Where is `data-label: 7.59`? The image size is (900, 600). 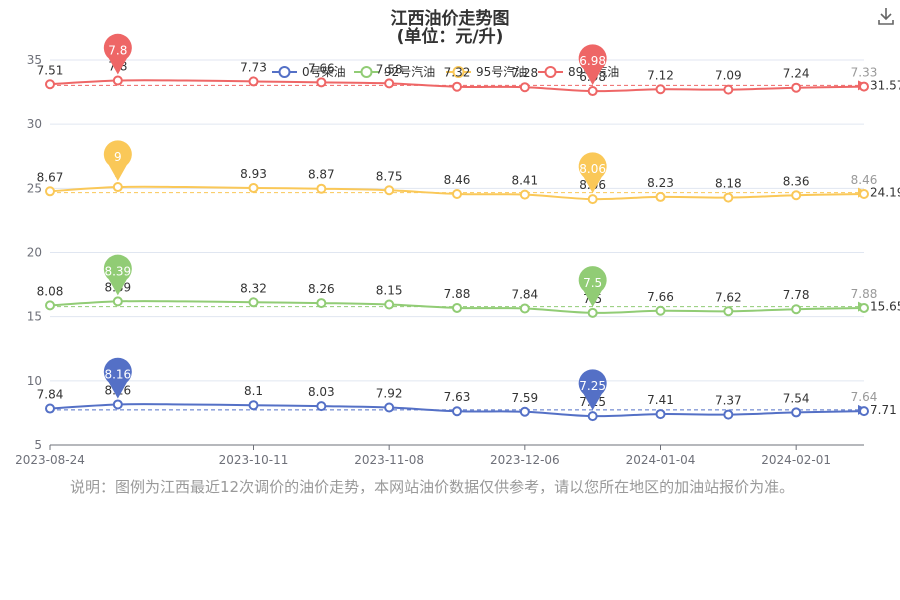
data-label: 7.59 is located at coordinates (524, 398).